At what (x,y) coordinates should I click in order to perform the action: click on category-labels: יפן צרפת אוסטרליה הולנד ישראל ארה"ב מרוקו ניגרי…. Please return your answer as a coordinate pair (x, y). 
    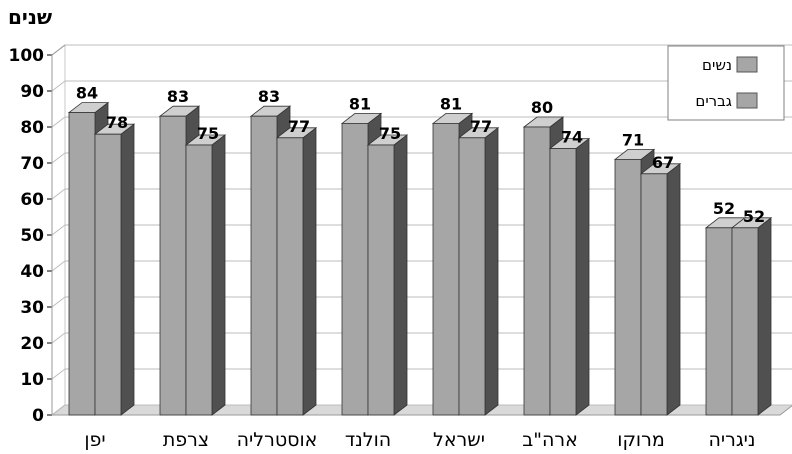
    Looking at the image, I should click on (419, 440).